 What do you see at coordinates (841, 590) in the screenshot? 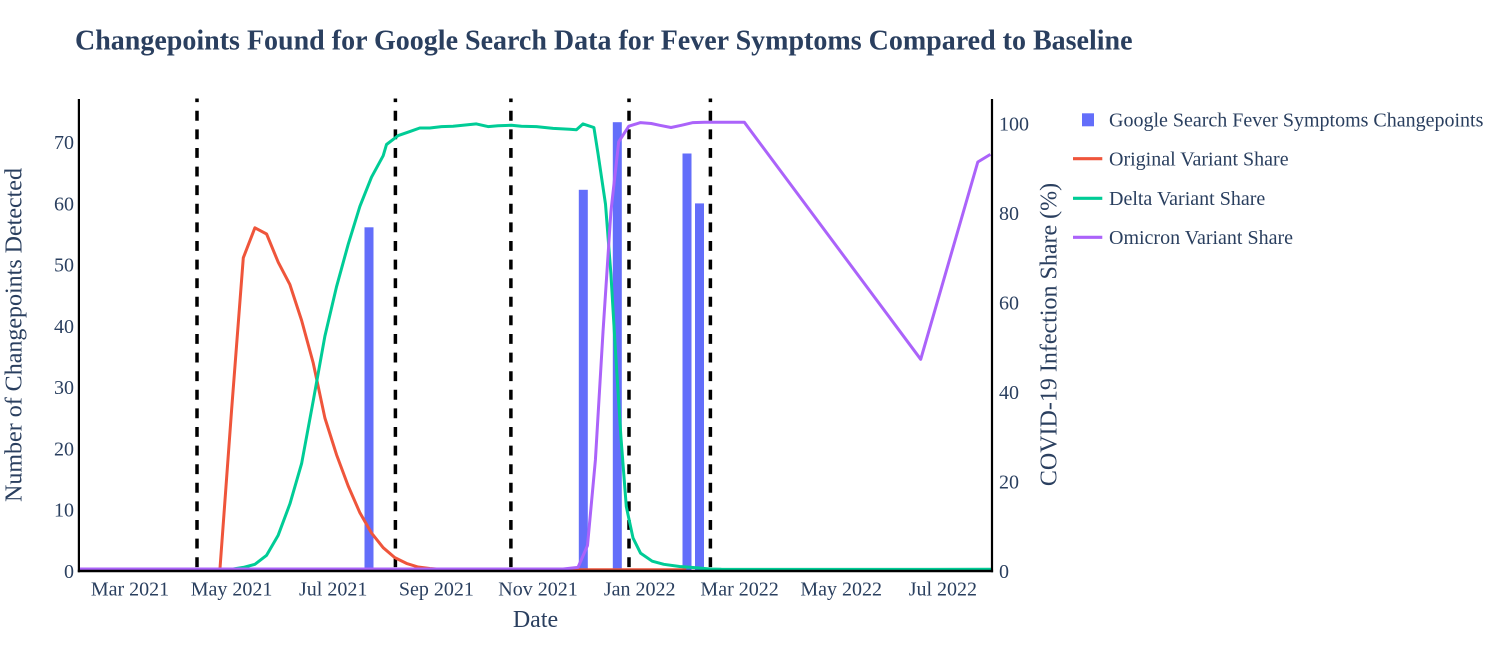
I see `svg-text: May 2022` at bounding box center [841, 590].